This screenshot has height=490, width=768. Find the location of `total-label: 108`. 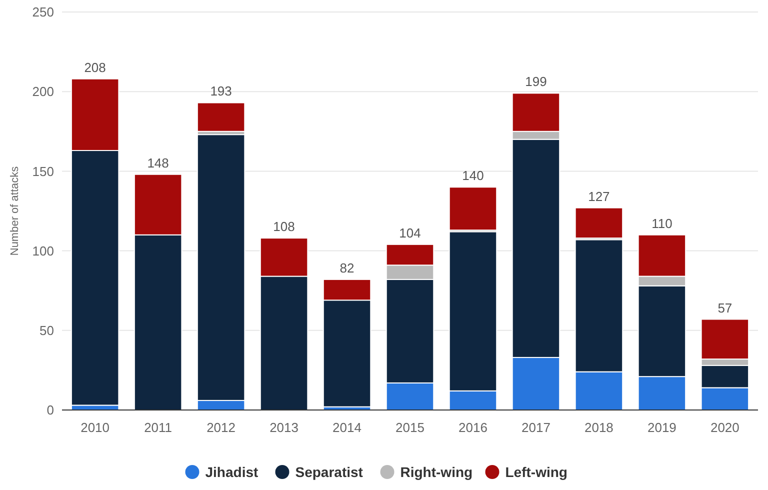

total-label: 108 is located at coordinates (284, 226).